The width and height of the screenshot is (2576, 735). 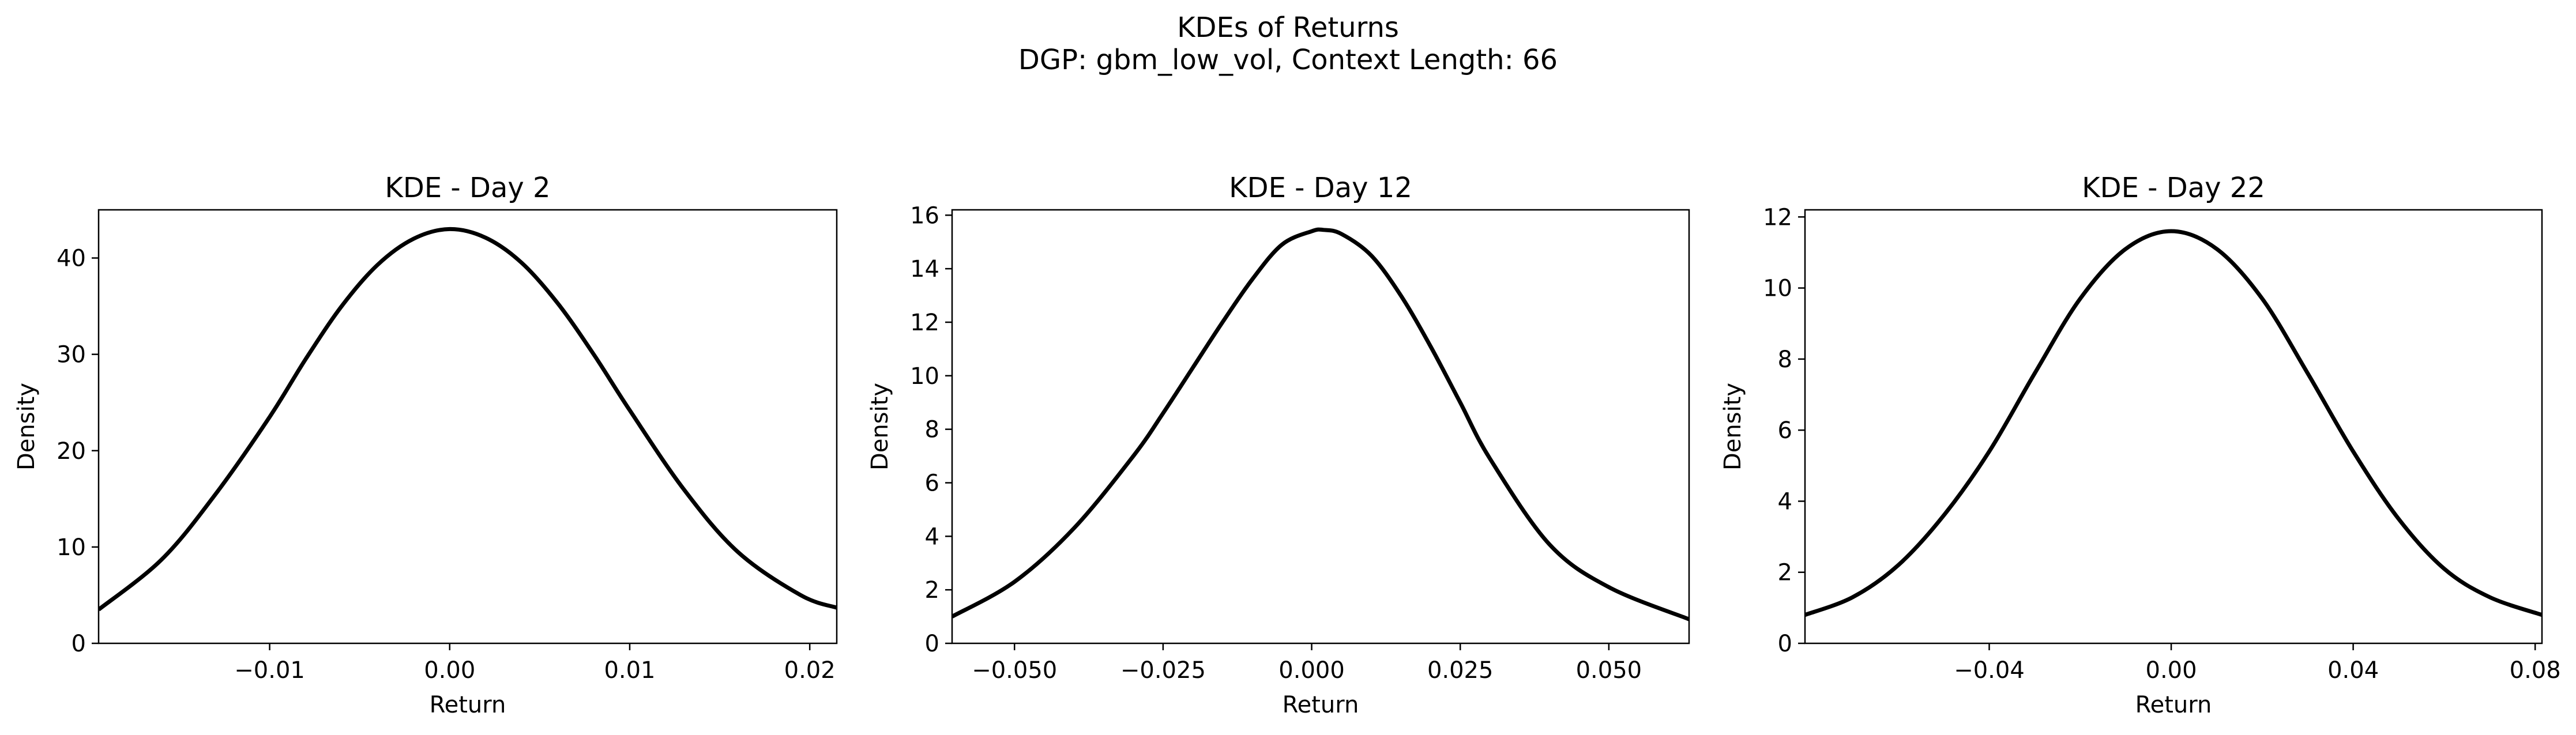 What do you see at coordinates (924, 269) in the screenshot?
I see `y-tick-label: 14` at bounding box center [924, 269].